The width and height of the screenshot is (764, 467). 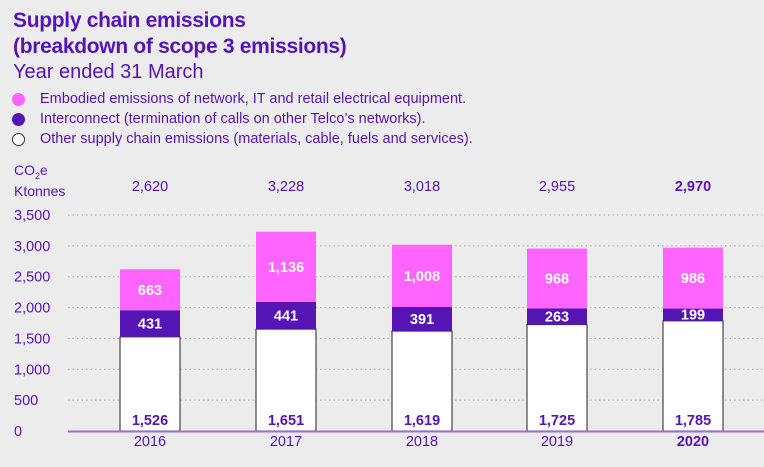 I want to click on bar-value-label: 199, so click(x=693, y=316).